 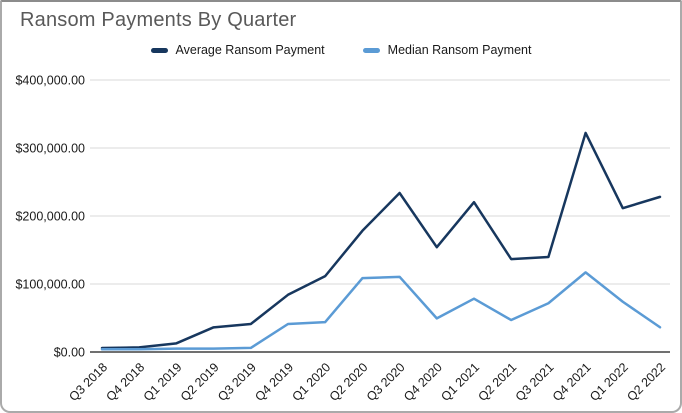 I want to click on chart-title: Ransom Payments By Quarter, so click(x=158, y=20).